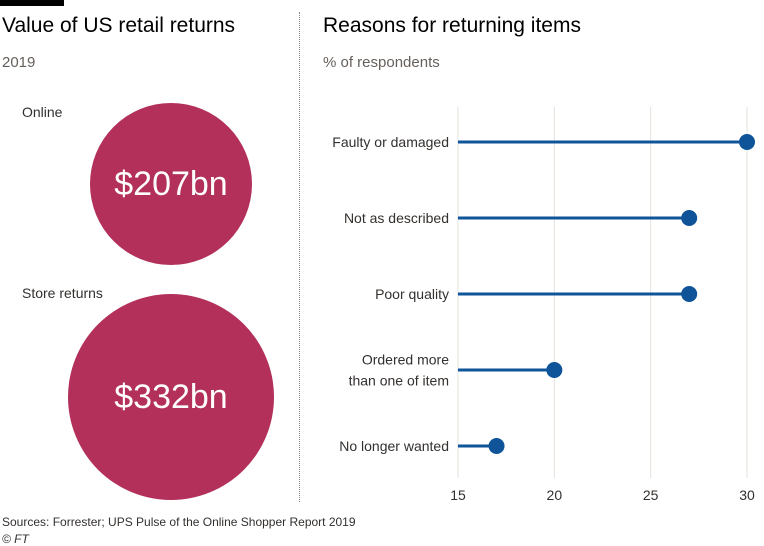  I want to click on bubble-online: $207bn, so click(171, 184).